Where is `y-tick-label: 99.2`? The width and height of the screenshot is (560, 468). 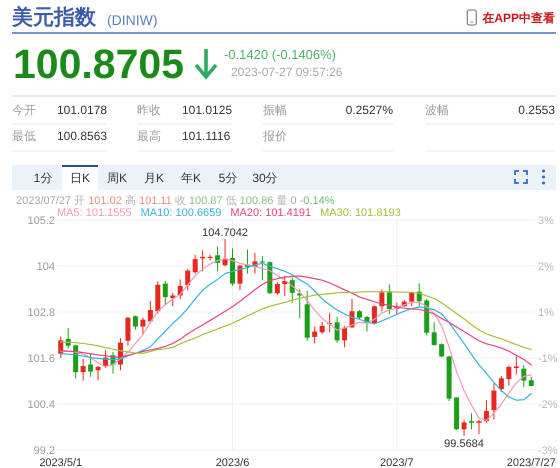 y-tick-label: 99.2 is located at coordinates (44, 451).